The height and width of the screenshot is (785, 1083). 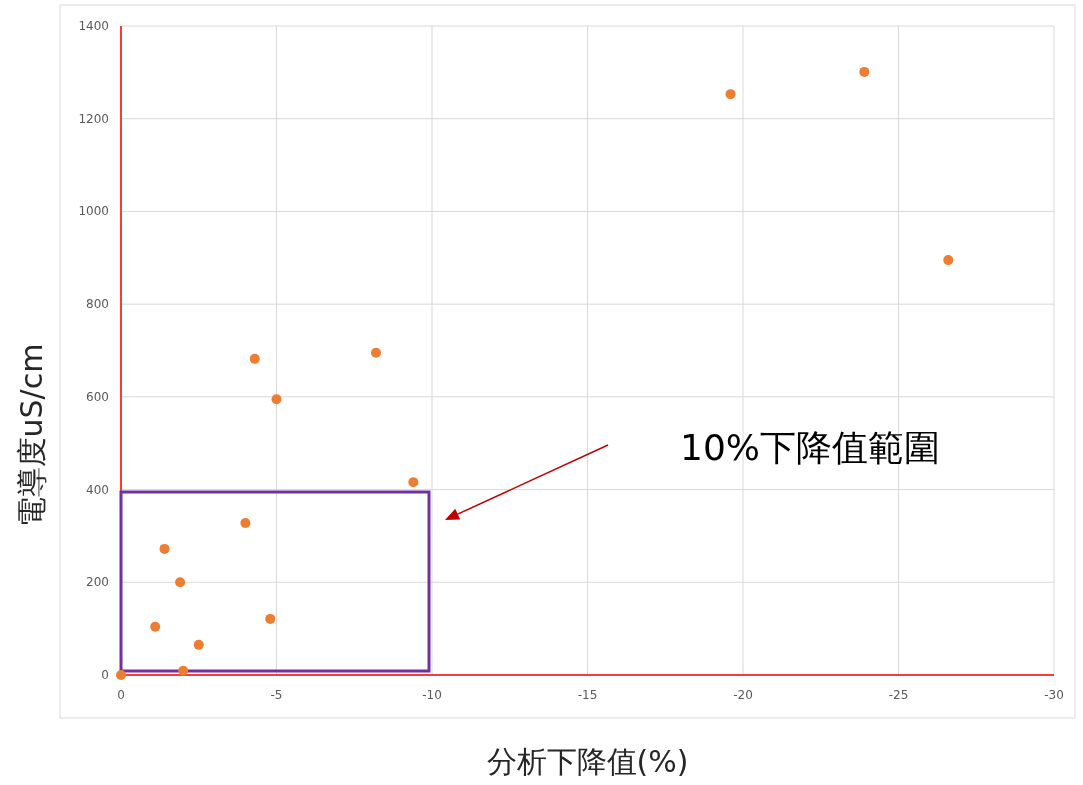 What do you see at coordinates (31, 435) in the screenshot?
I see `y-axis-title: 電導度uS/cm` at bounding box center [31, 435].